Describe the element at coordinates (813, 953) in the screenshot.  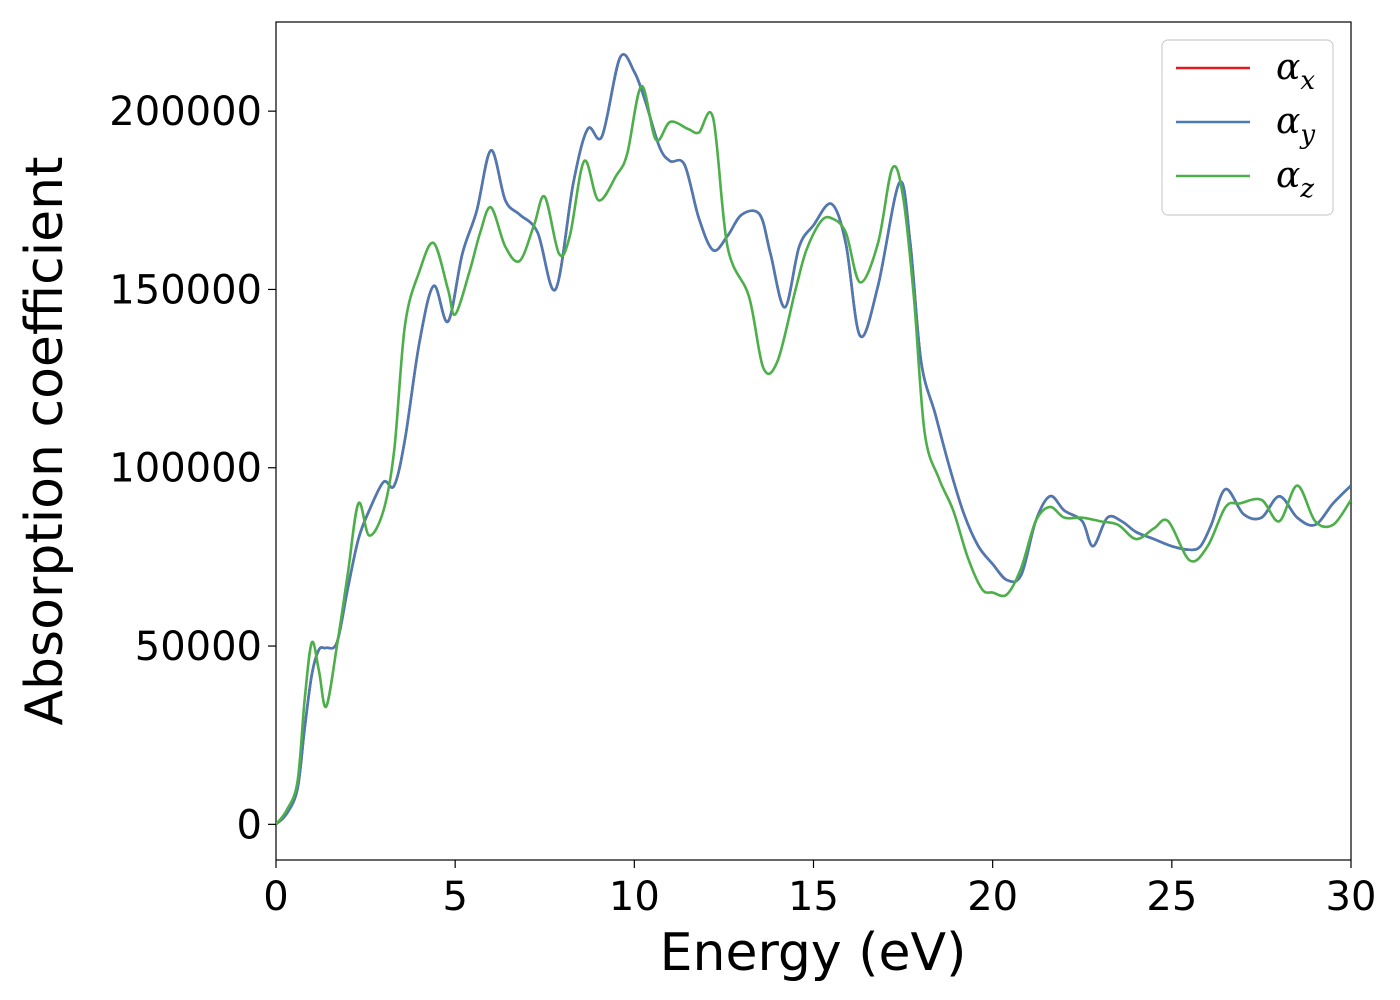
I see `x-axis-label: Energy (eV)` at that location.